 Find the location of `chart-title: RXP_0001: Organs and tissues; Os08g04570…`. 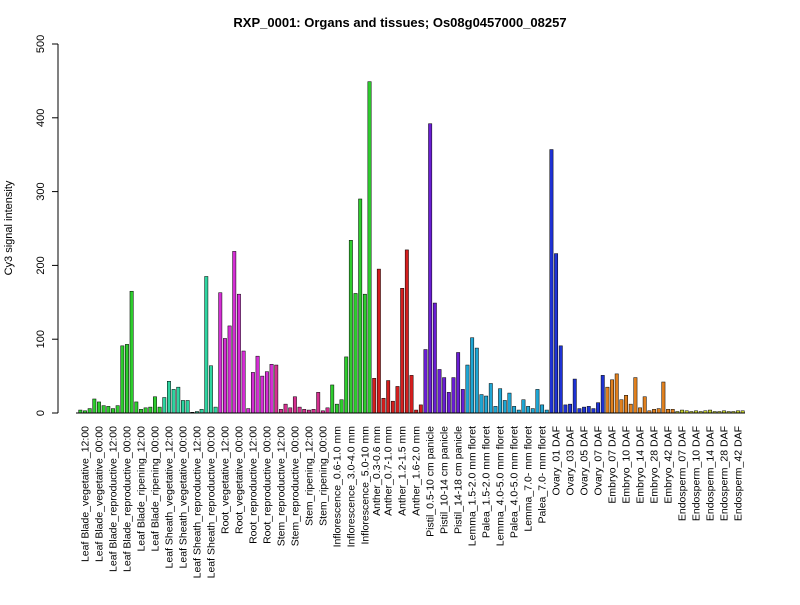

chart-title: RXP_0001: Organs and tissues; Os08g04570… is located at coordinates (399, 22).